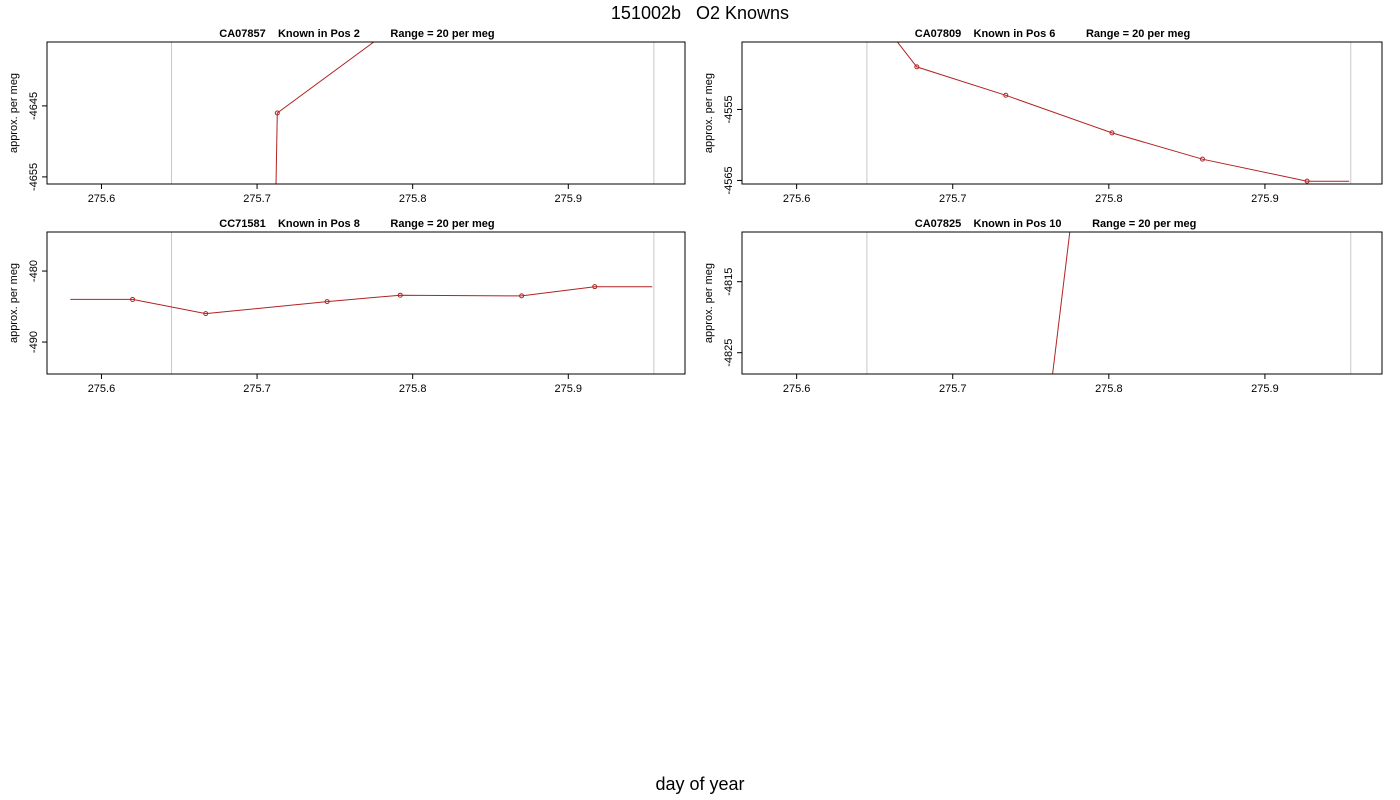 This screenshot has height=800, width=1400. I want to click on y-tick-label: -4645, so click(34, 106).